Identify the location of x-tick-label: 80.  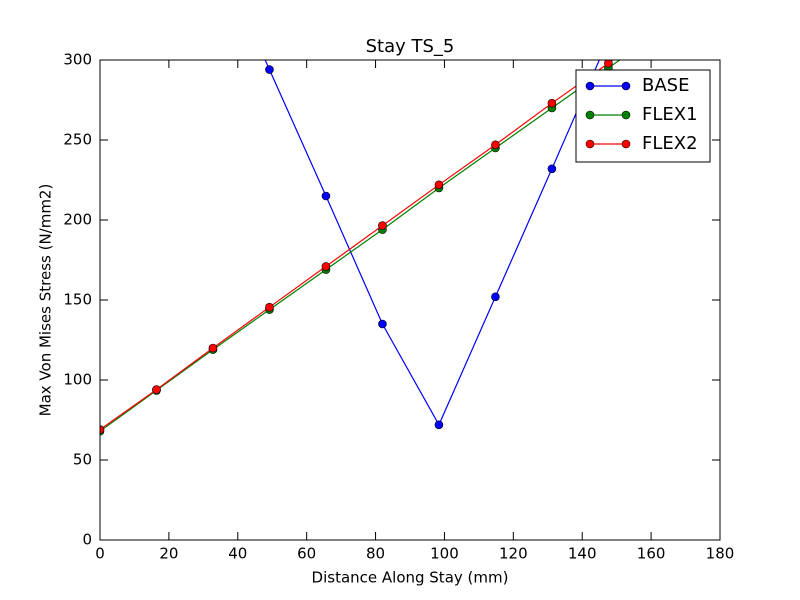
(375, 554).